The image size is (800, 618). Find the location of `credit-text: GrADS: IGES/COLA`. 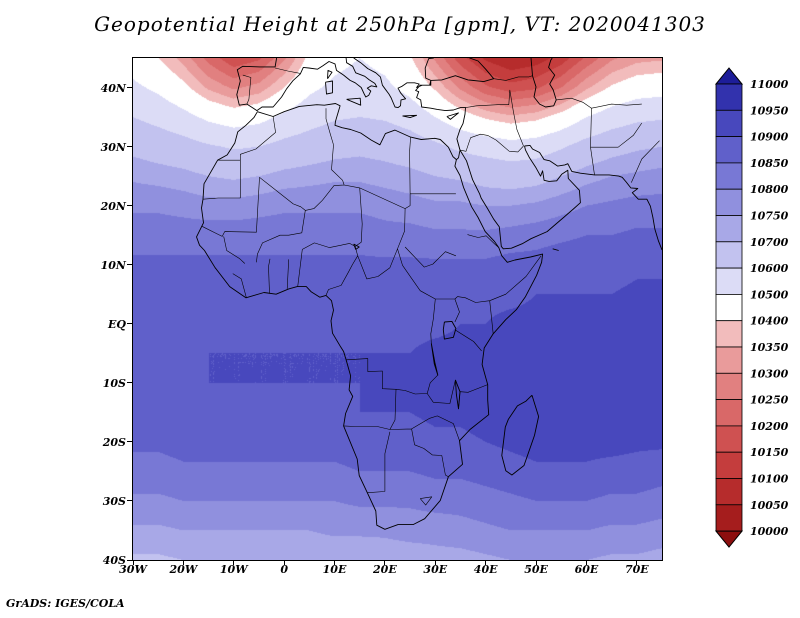

credit-text: GrADS: IGES/COLA is located at coordinates (65, 603).